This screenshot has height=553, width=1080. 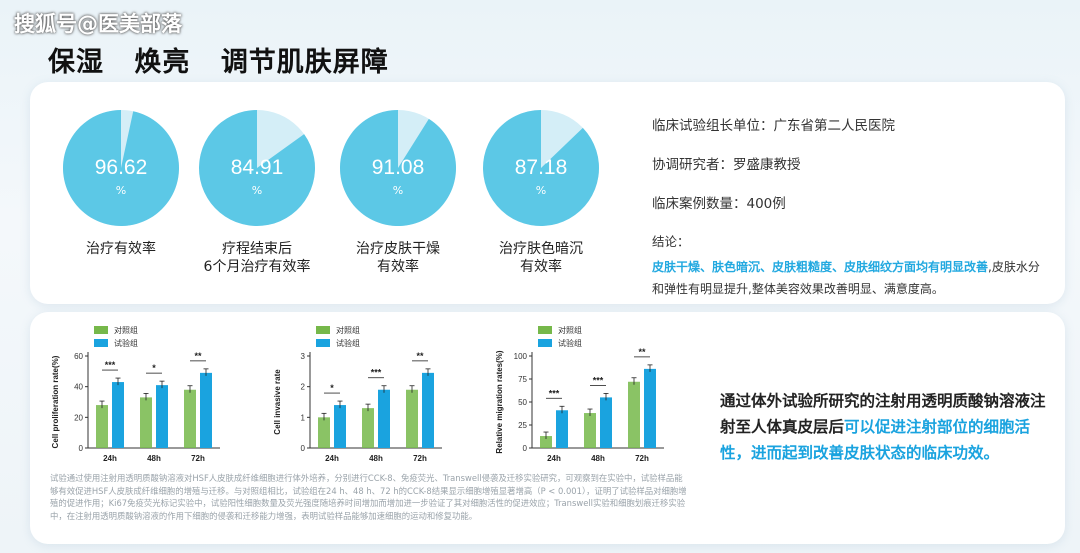 What do you see at coordinates (78, 417) in the screenshot?
I see `y-tick-label: 20` at bounding box center [78, 417].